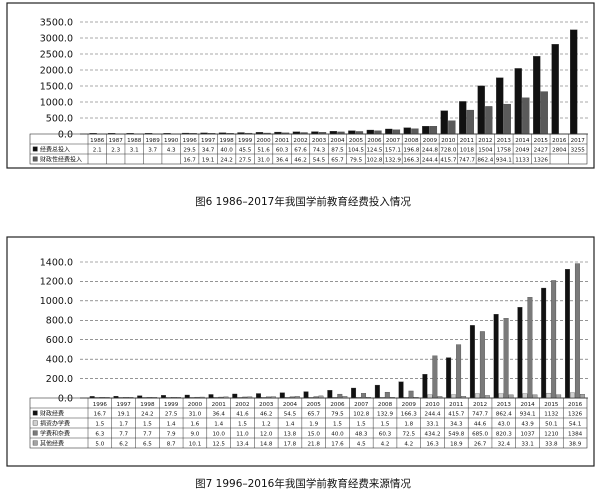  I want to click on chart1-category-label: 2015, so click(541, 141).